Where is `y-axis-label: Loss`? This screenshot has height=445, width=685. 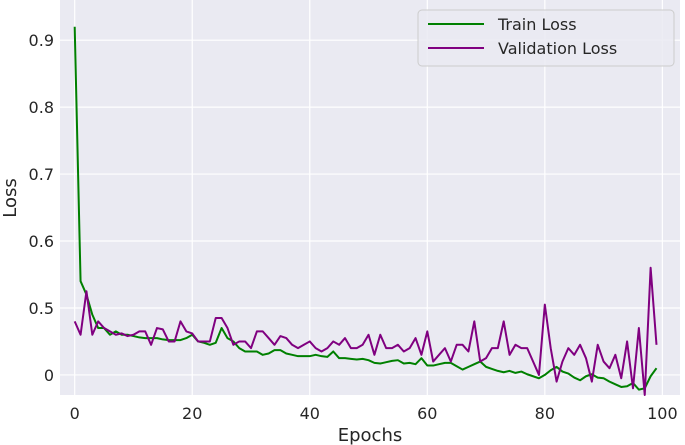 y-axis-label: Loss is located at coordinates (10, 197).